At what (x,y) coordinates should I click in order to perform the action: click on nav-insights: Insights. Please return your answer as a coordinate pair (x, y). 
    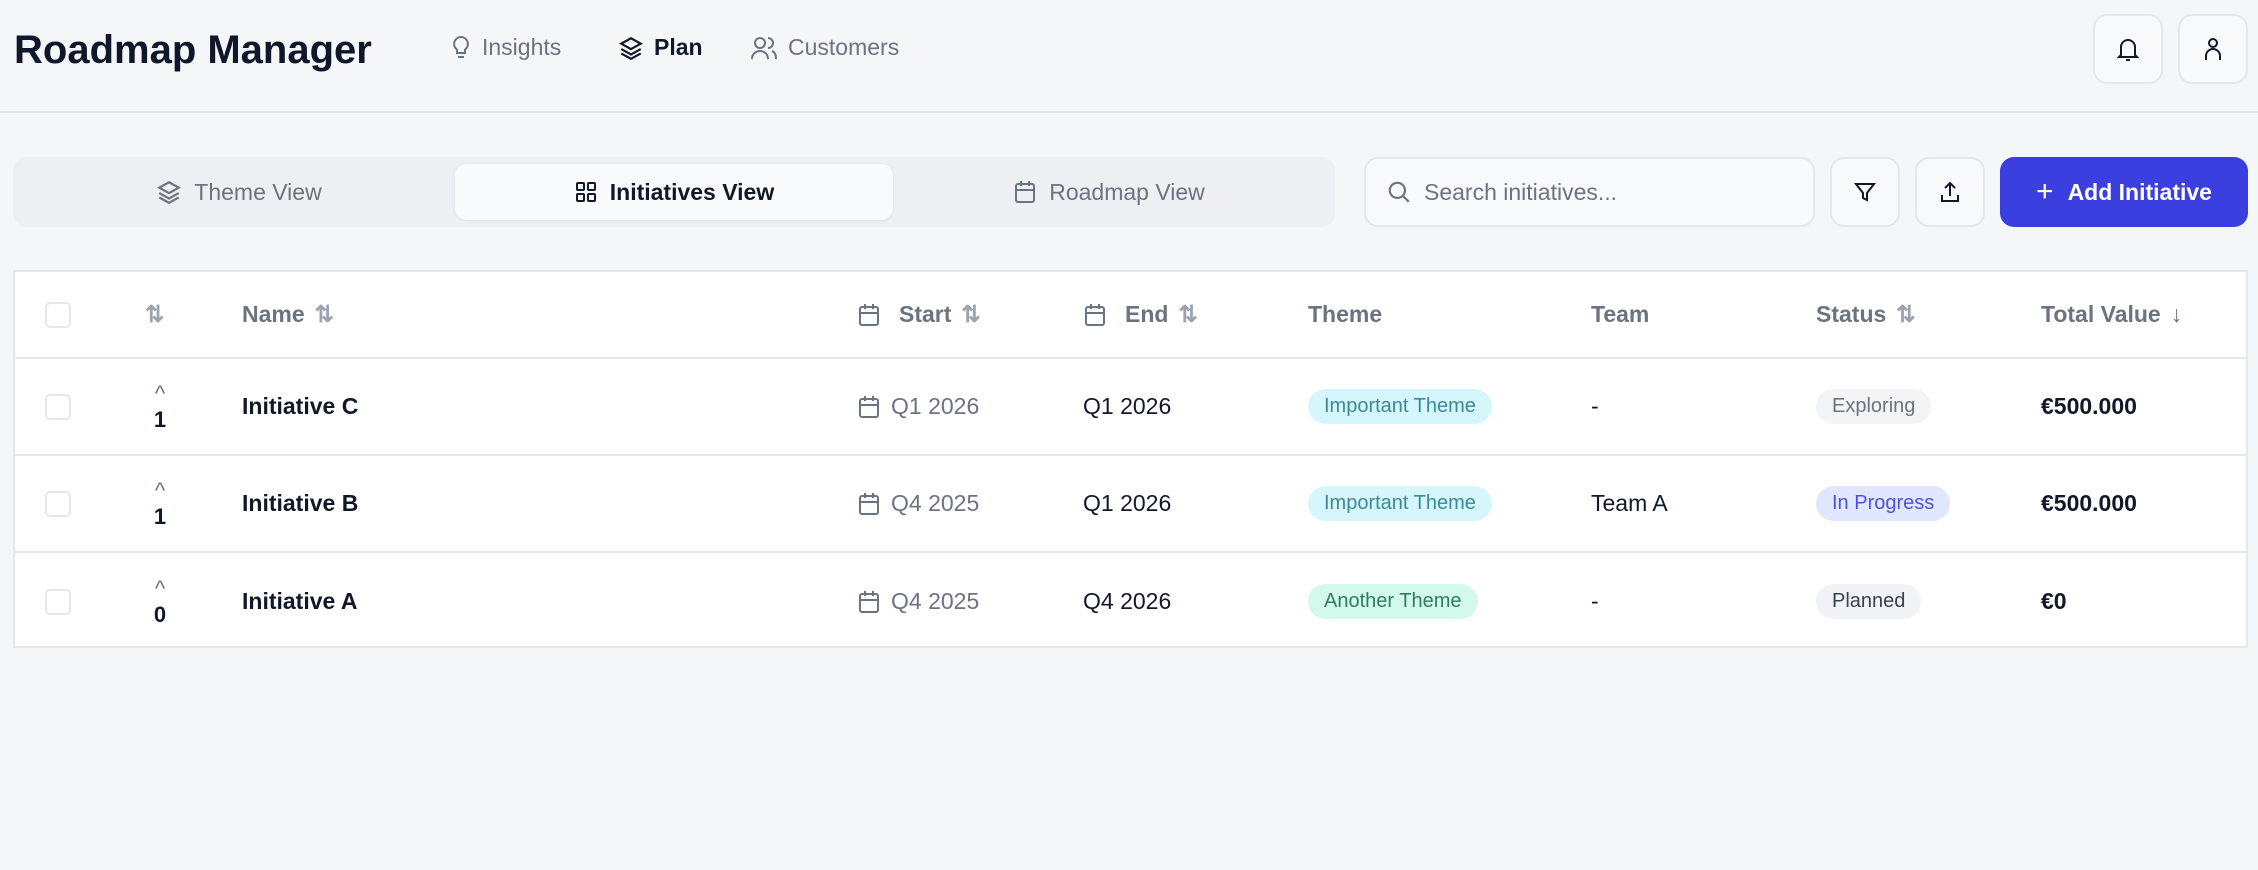
    Looking at the image, I should click on (505, 47).